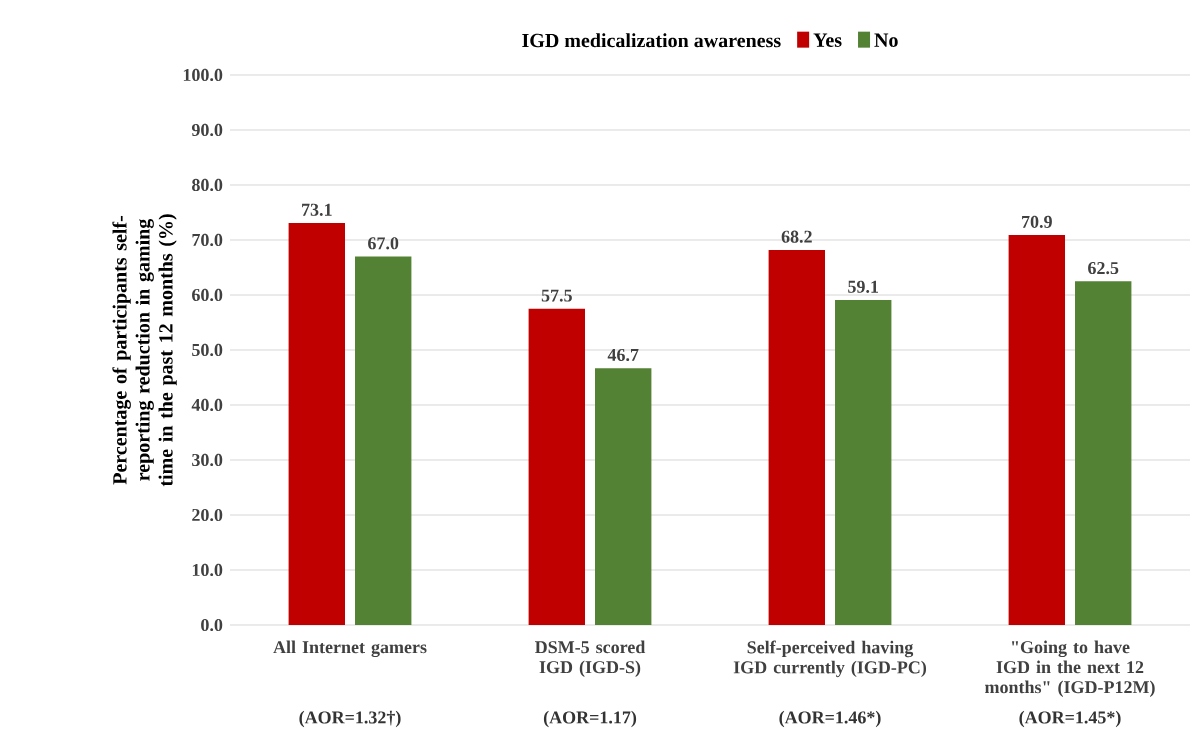 The image size is (1203, 755). Describe the element at coordinates (556, 295) in the screenshot. I see `data-label: 57.5` at that location.